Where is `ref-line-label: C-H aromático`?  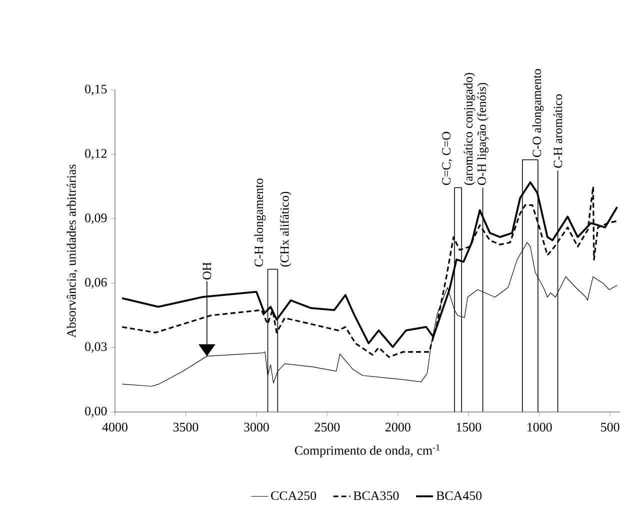
ref-line-label: C-H aromático is located at coordinates (557, 131).